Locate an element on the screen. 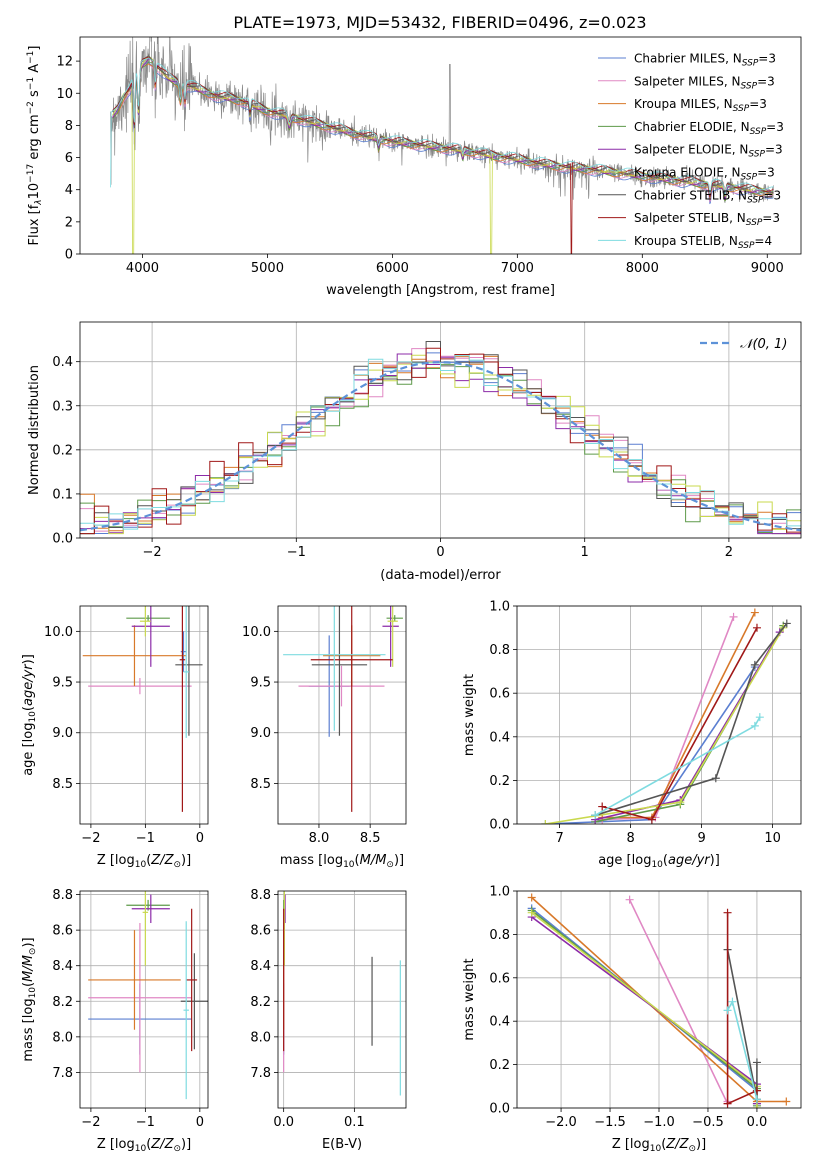 This screenshot has width=819, height=1174. y-tick-label: 0.2 is located at coordinates (499, 1065).